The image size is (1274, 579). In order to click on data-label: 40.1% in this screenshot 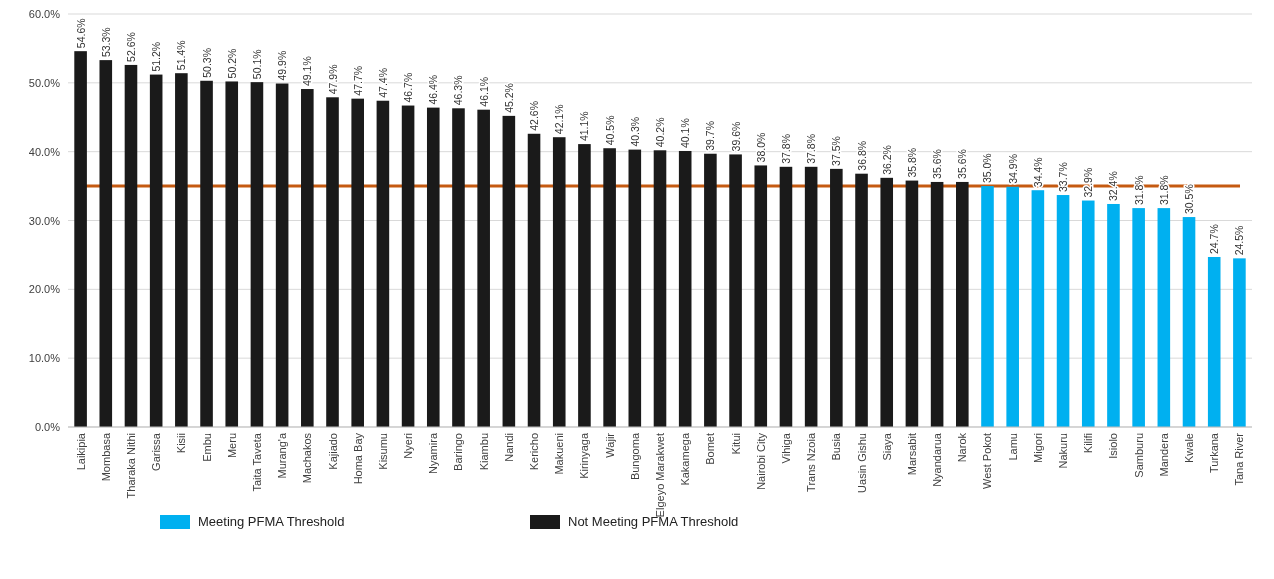, I will do `click(685, 133)`.